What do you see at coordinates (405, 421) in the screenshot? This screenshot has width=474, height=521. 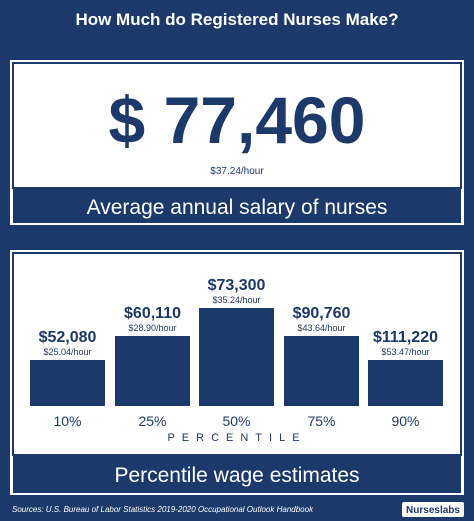 I see `percentile-label: 90%` at bounding box center [405, 421].